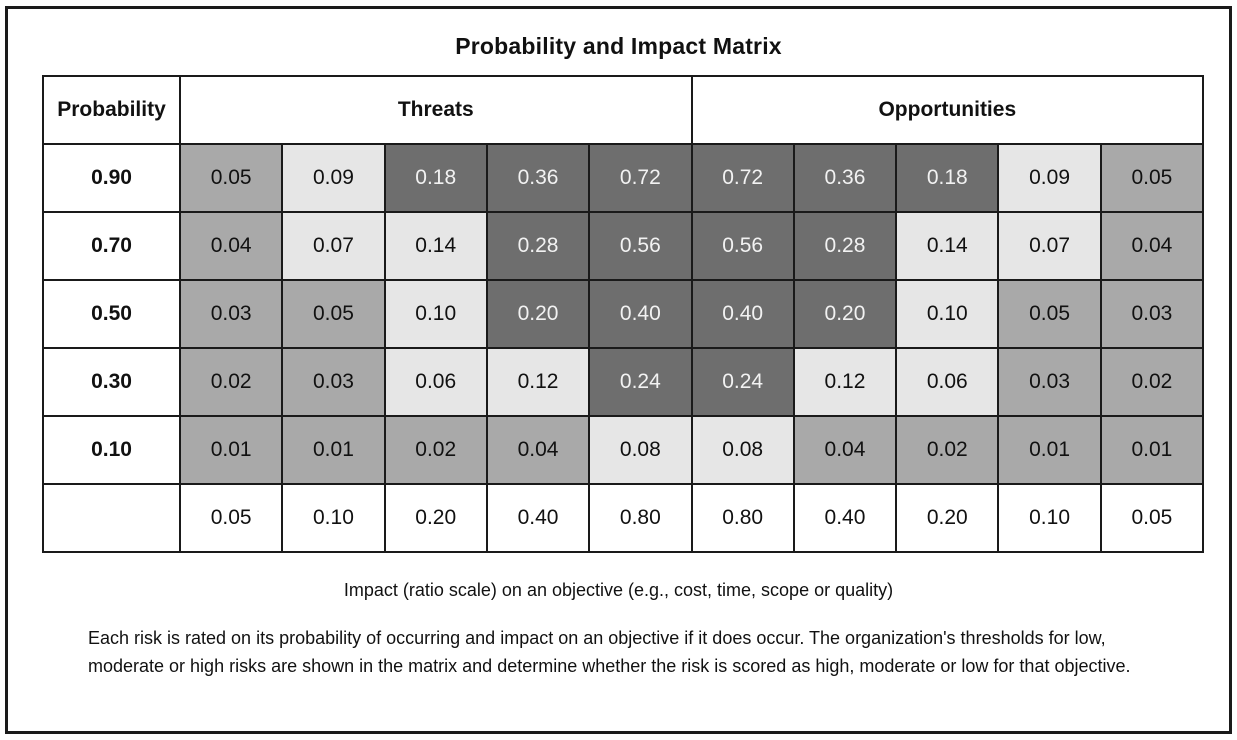 Image resolution: width=1237 pixels, height=740 pixels. Describe the element at coordinates (845, 382) in the screenshot. I see `opportunity-score-cell: 0.12` at that location.